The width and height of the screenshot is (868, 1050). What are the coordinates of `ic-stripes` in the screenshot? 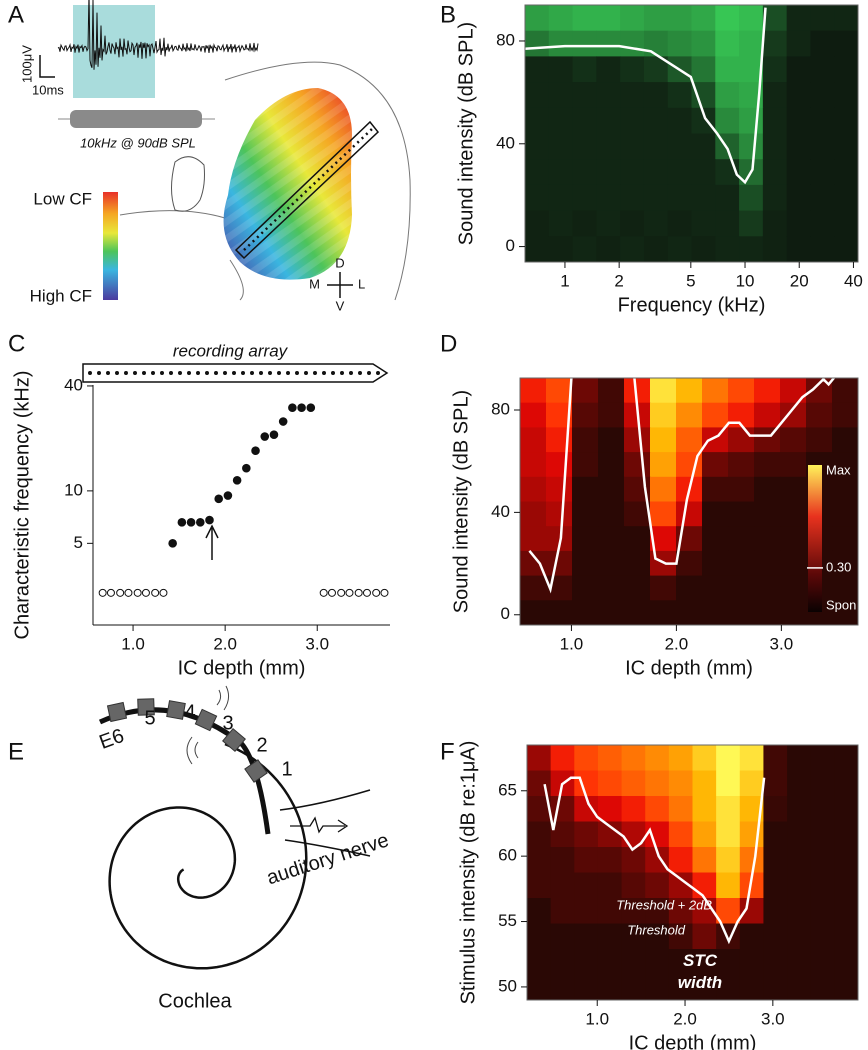 It's located at (287, 184).